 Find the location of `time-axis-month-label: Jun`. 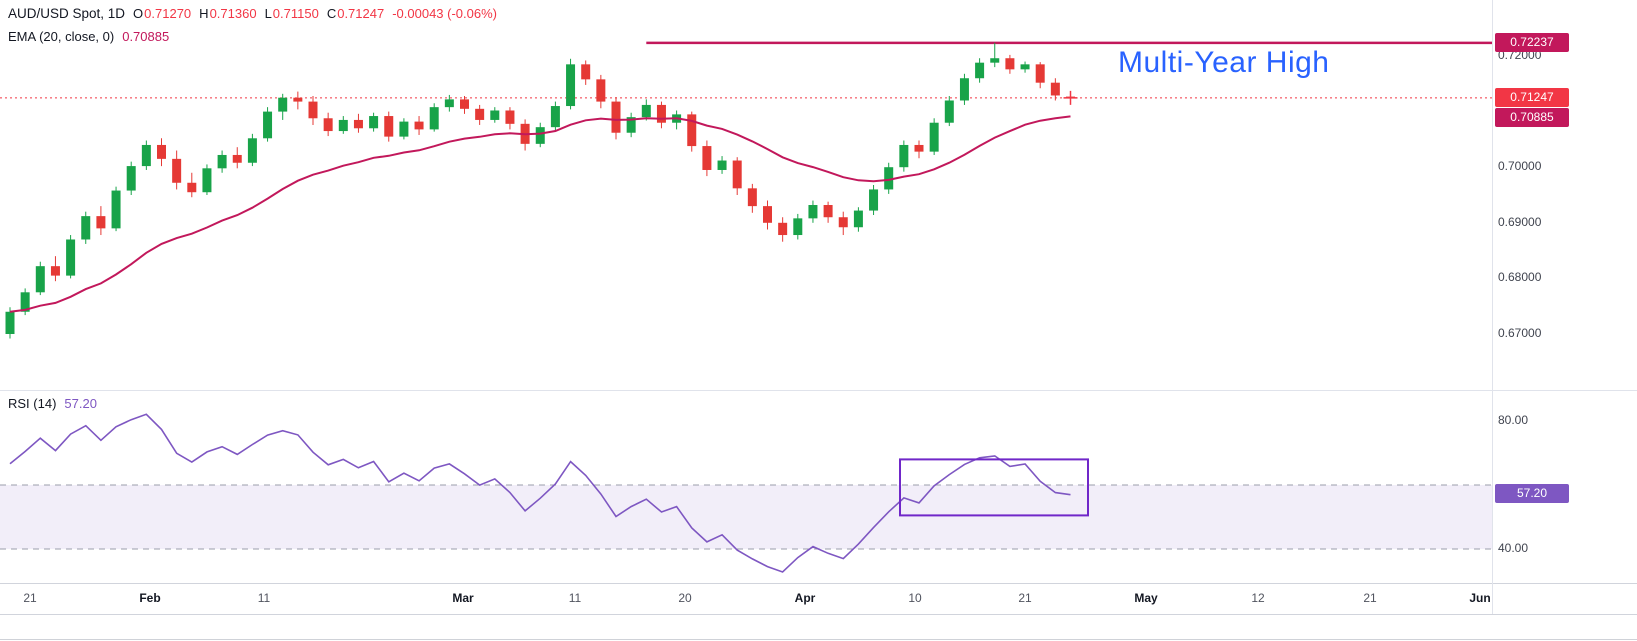

time-axis-month-label: Jun is located at coordinates (1480, 598).